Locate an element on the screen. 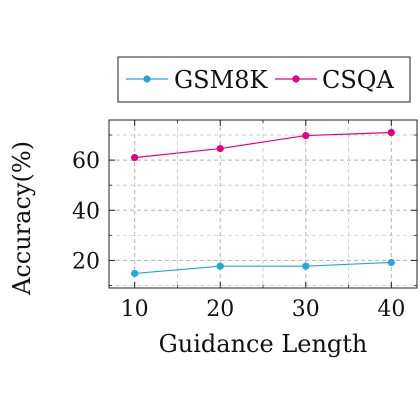  x-tick-label: 20 is located at coordinates (220, 309).